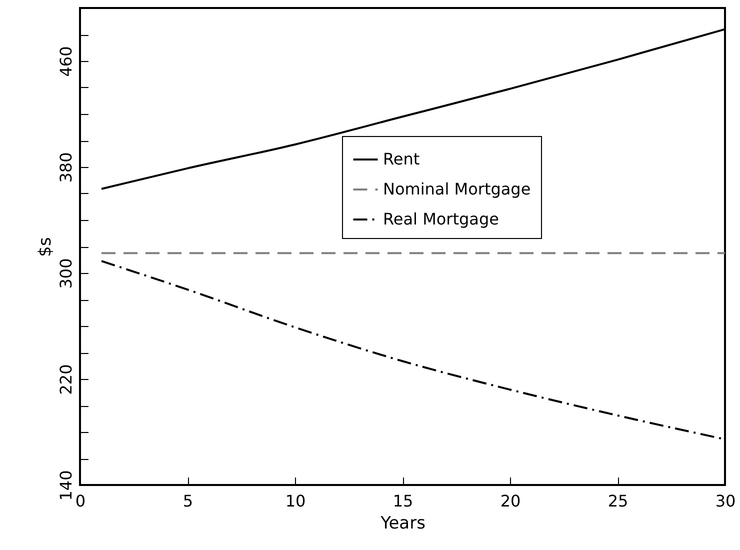 Image resolution: width=740 pixels, height=550 pixels. What do you see at coordinates (403, 524) in the screenshot?
I see `x-axis-title: Years` at bounding box center [403, 524].